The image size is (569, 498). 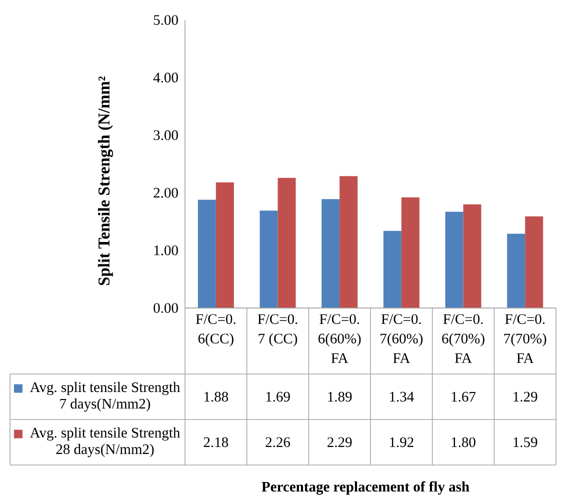 I want to click on y-tick-label: 3.00, so click(x=166, y=135).